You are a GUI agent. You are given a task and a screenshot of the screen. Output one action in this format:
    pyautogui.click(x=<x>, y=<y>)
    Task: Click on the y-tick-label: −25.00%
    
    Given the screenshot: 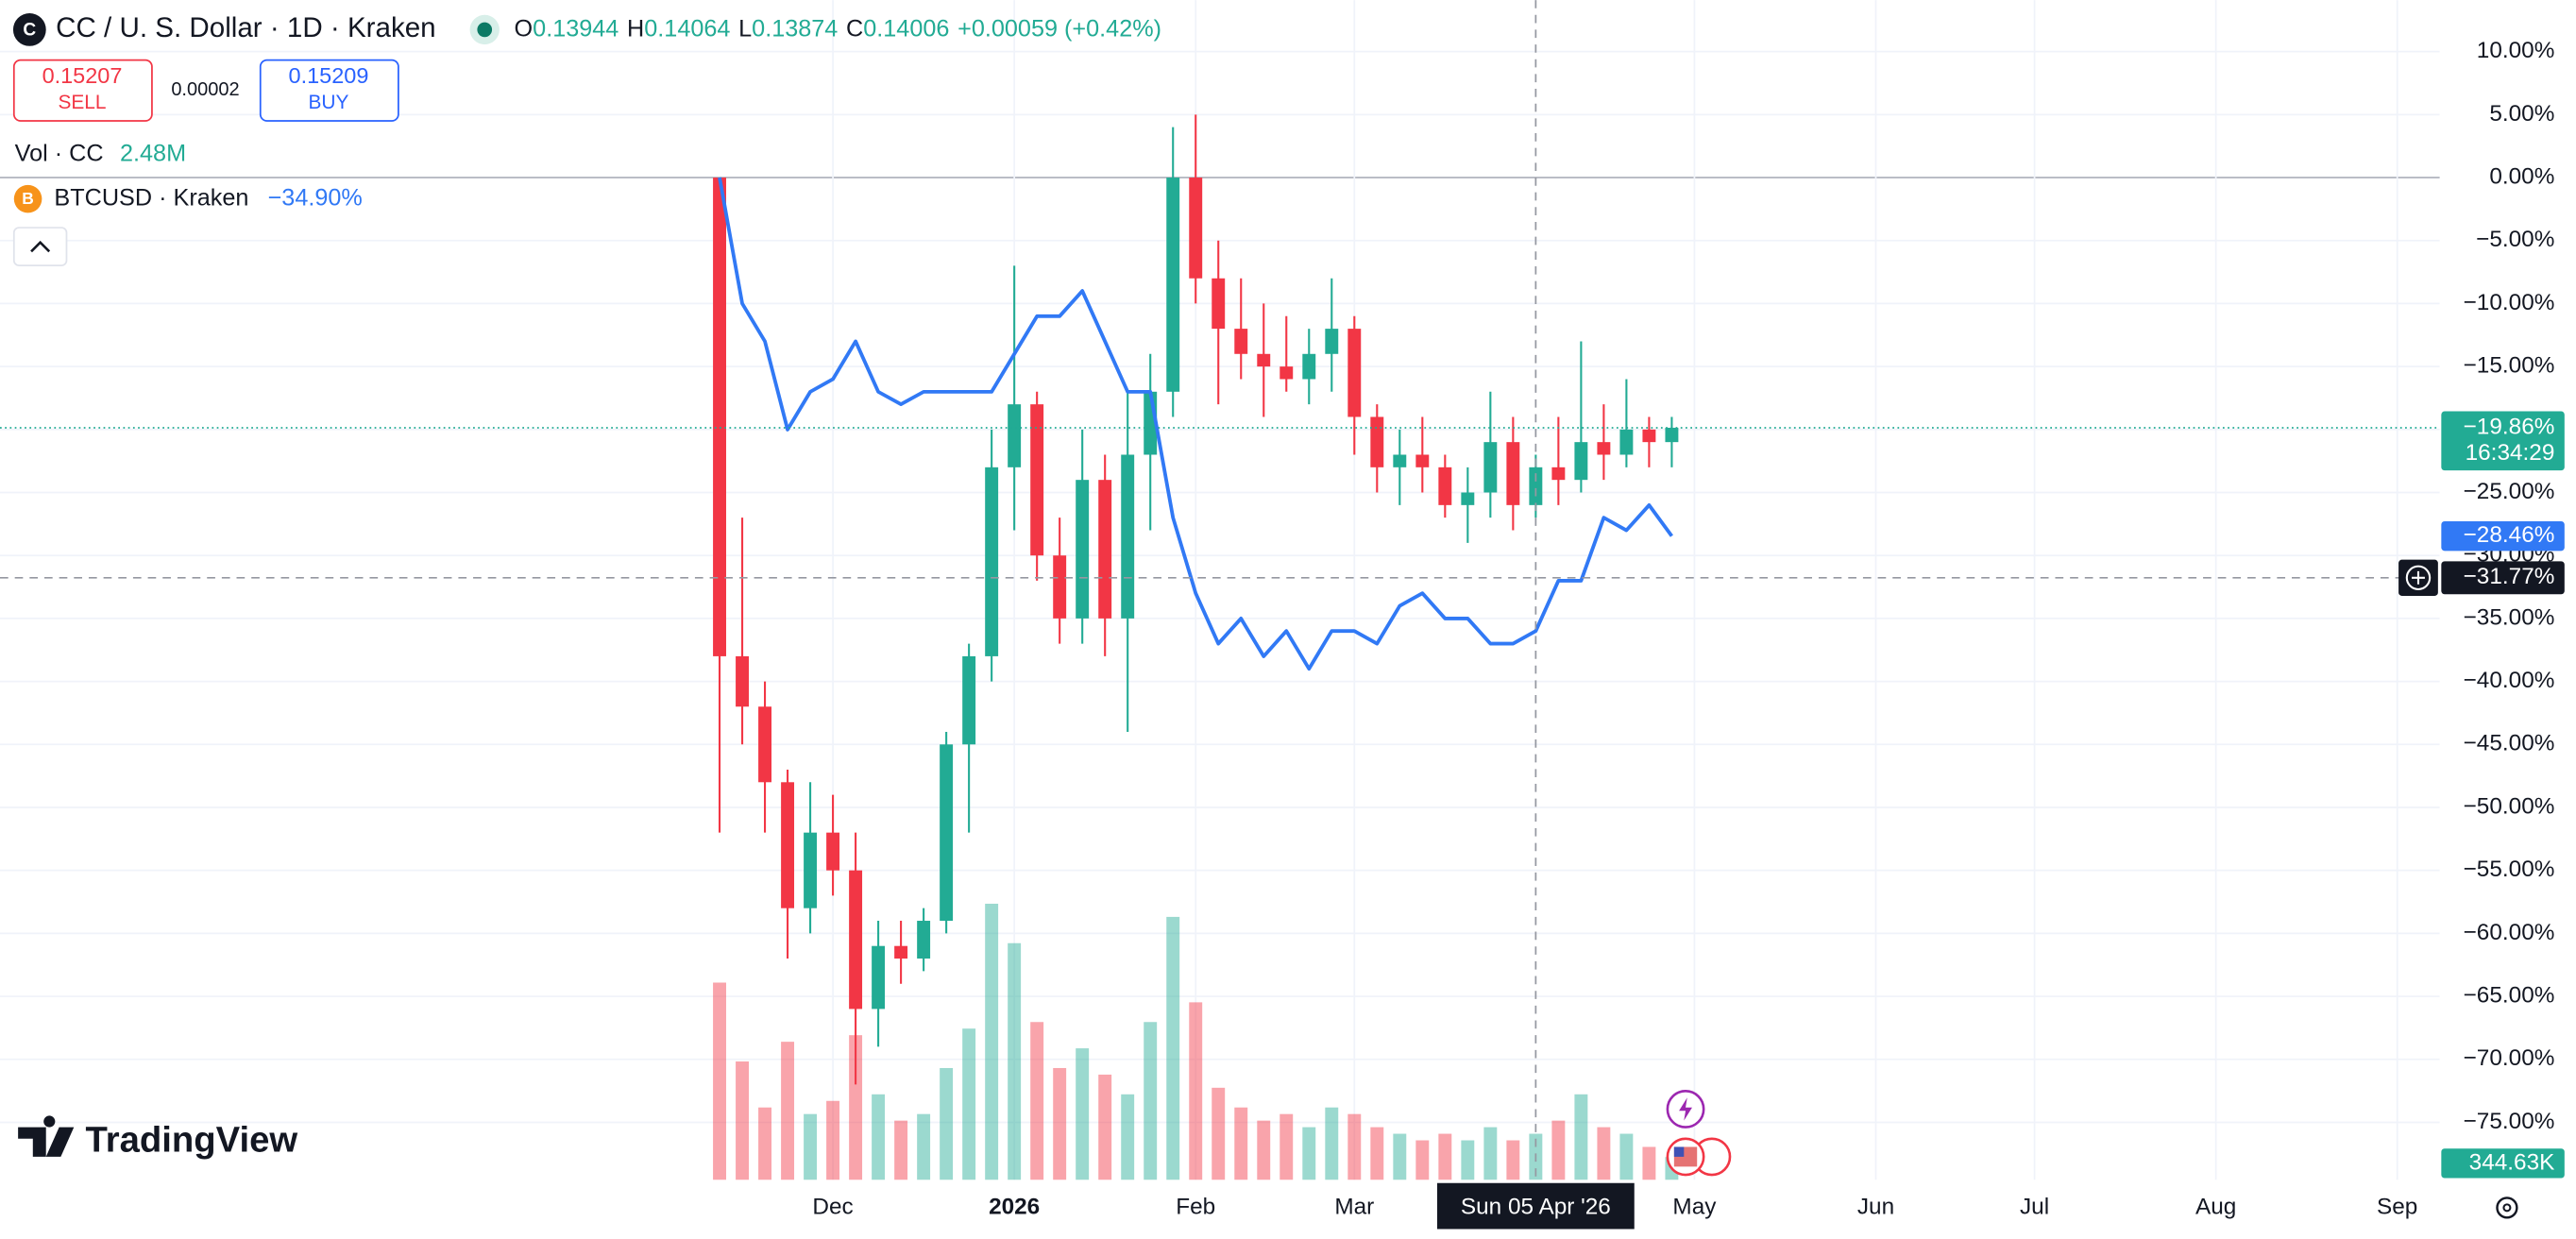 What is the action you would take?
    pyautogui.click(x=2509, y=491)
    